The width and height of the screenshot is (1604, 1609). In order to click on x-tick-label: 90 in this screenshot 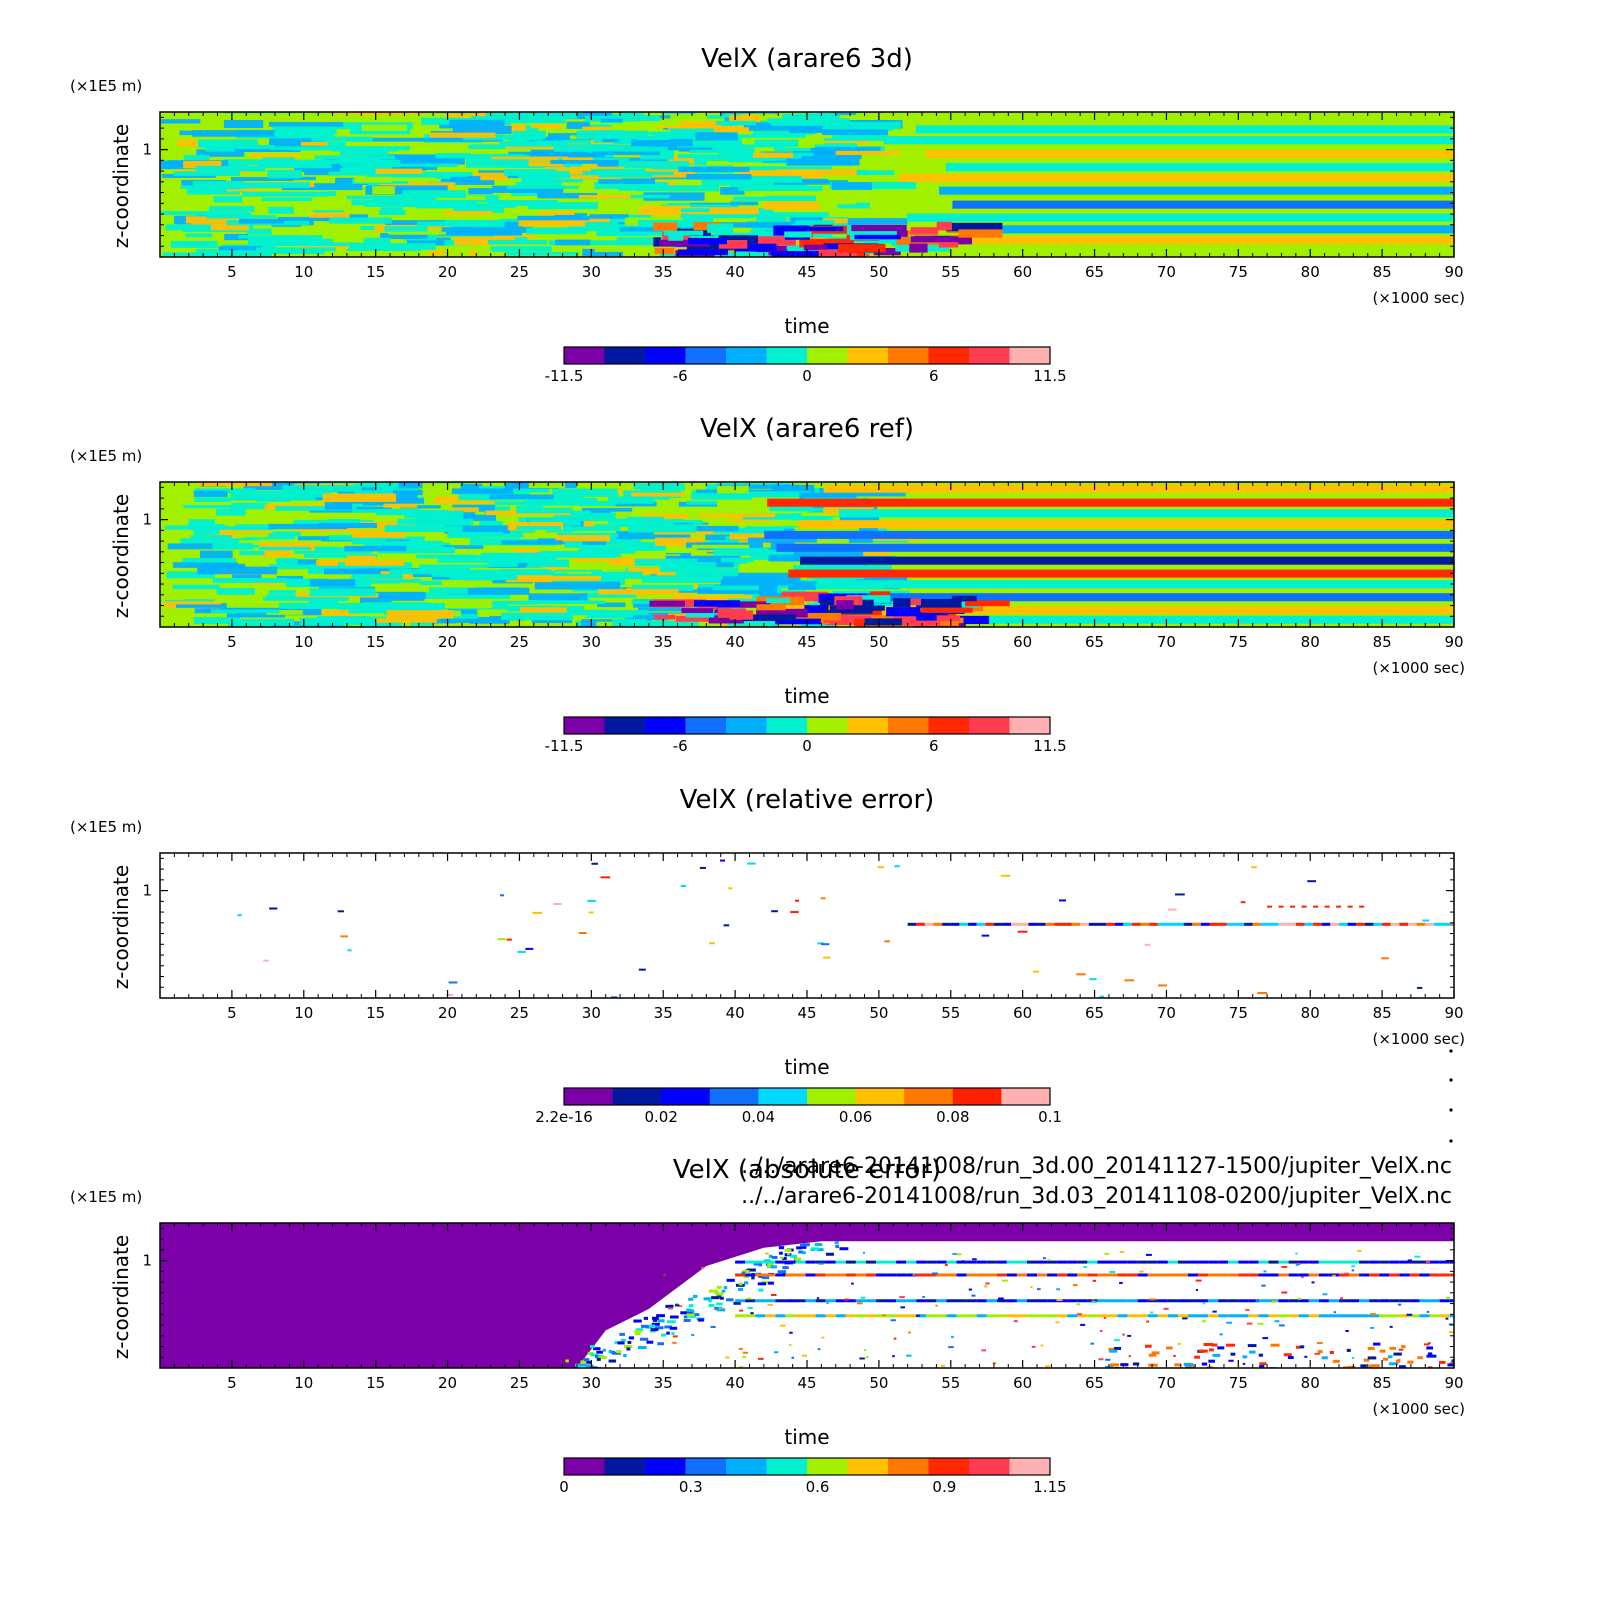, I will do `click(1453, 1013)`.